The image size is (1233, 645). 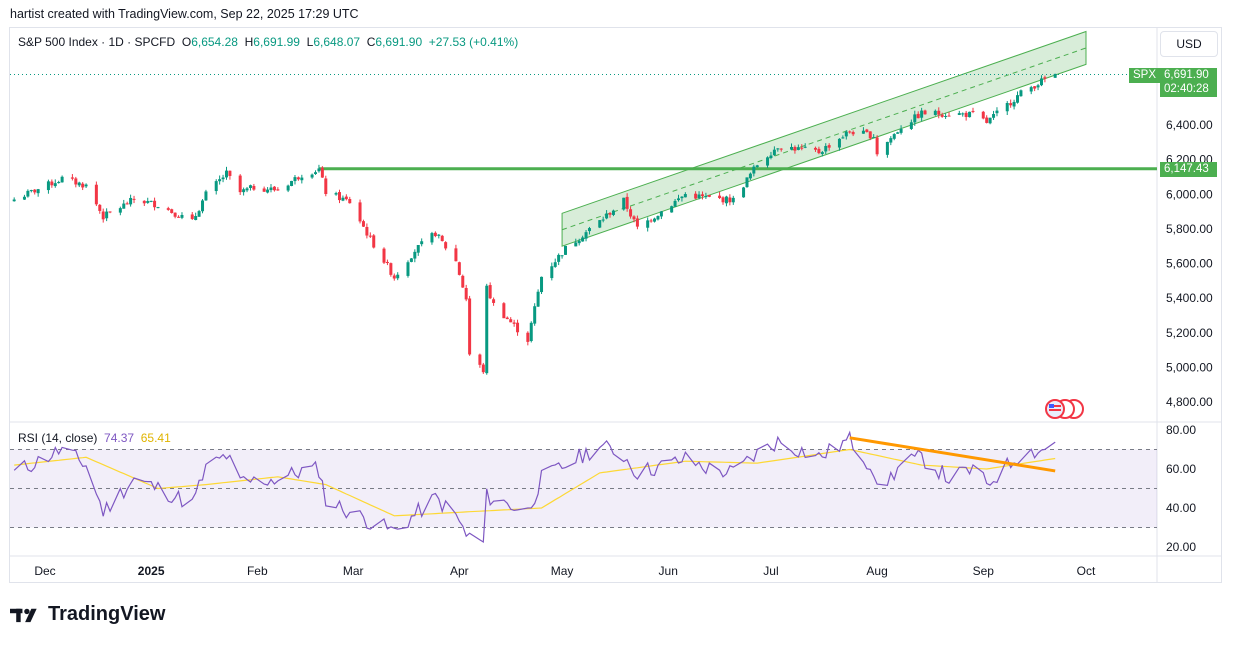 I want to click on low-label: L, so click(x=310, y=42).